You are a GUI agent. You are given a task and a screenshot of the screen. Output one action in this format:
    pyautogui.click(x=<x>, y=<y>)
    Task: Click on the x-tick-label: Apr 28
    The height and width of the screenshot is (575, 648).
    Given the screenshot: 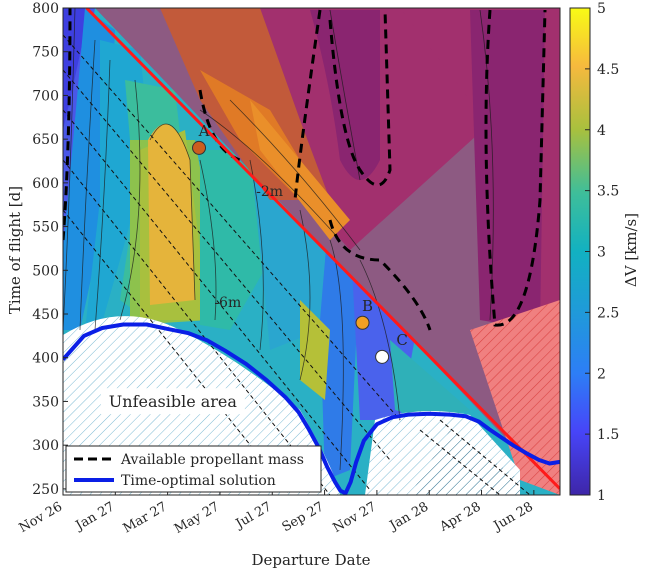 What is the action you would take?
    pyautogui.click(x=460, y=517)
    